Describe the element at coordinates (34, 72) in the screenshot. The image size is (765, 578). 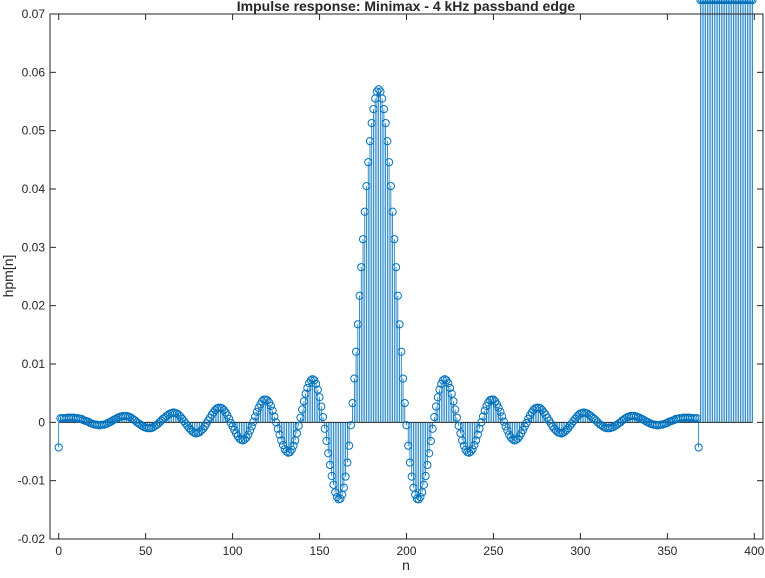
I see `y-tick-label: 0.06` at that location.